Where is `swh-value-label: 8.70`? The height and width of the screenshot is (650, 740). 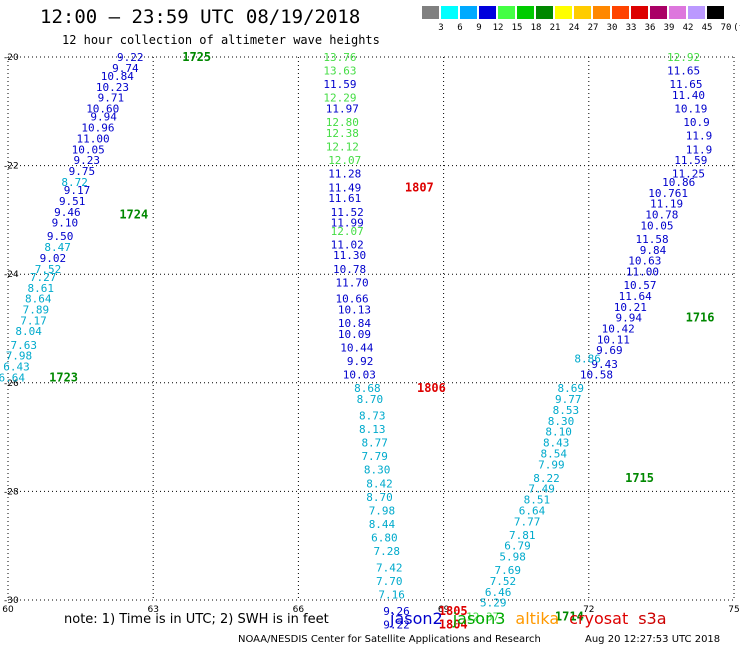 swh-value-label: 8.70 is located at coordinates (370, 399).